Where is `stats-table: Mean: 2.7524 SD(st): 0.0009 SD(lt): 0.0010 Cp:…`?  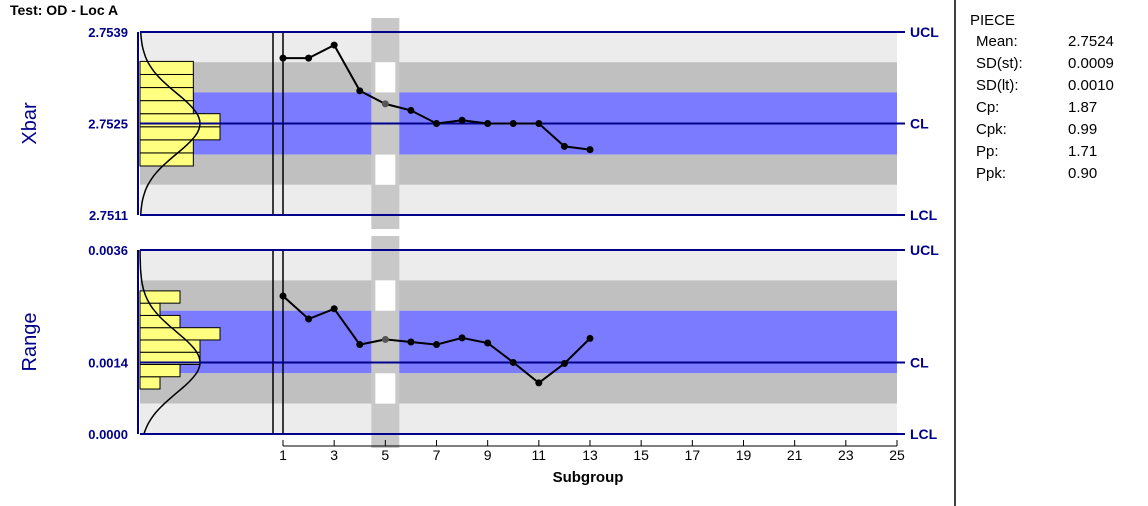
stats-table: Mean: 2.7524 SD(st): 0.0009 SD(lt): 0.0010 Cp:… is located at coordinates (1055, 108).